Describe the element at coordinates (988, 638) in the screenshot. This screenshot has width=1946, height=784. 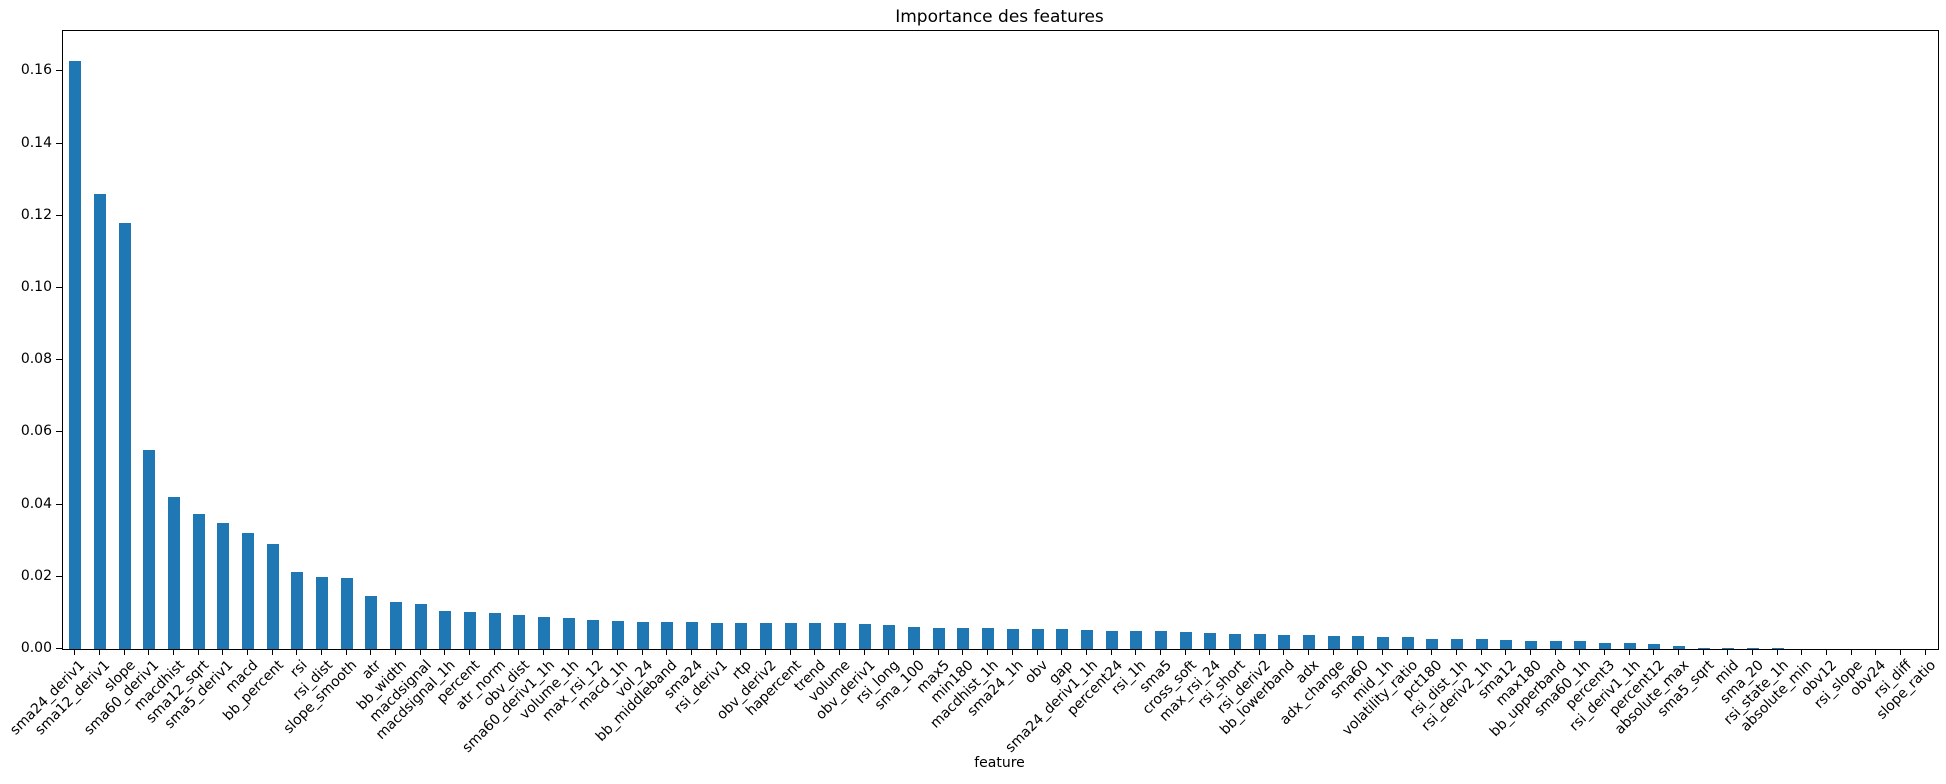
I see `bar-macdhist_1h` at that location.